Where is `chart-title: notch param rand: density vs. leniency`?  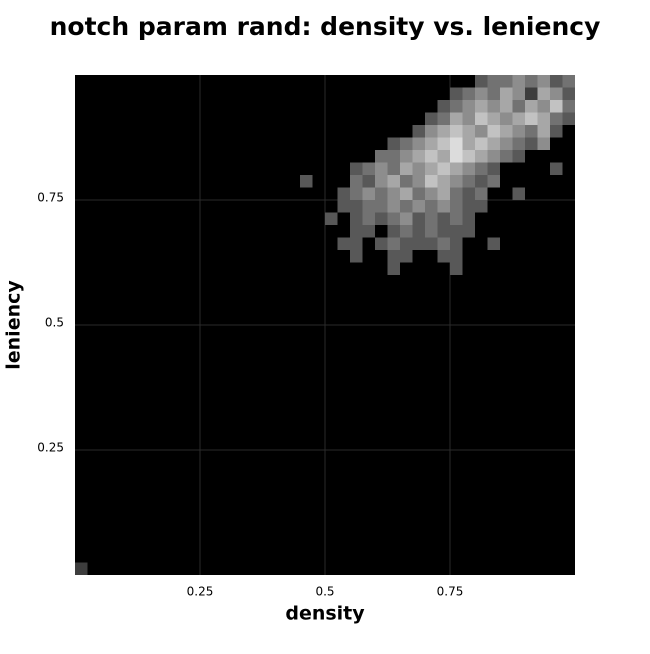 chart-title: notch param rand: density vs. leniency is located at coordinates (325, 26).